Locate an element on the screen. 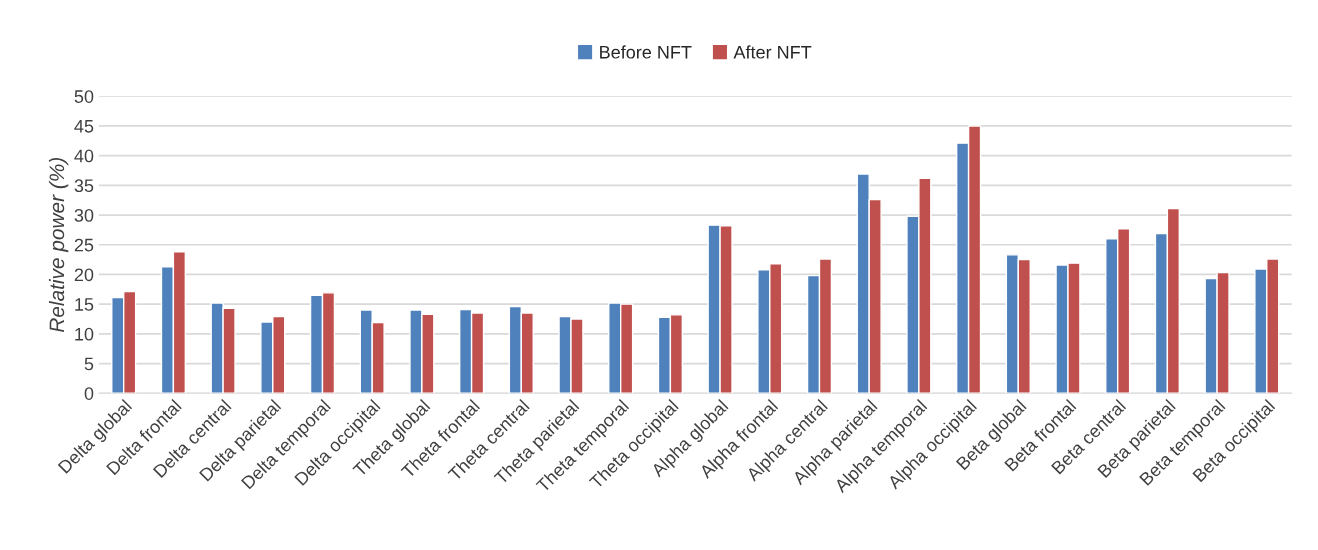 The width and height of the screenshot is (1318, 550). y-tick-label: 40 is located at coordinates (84, 156).